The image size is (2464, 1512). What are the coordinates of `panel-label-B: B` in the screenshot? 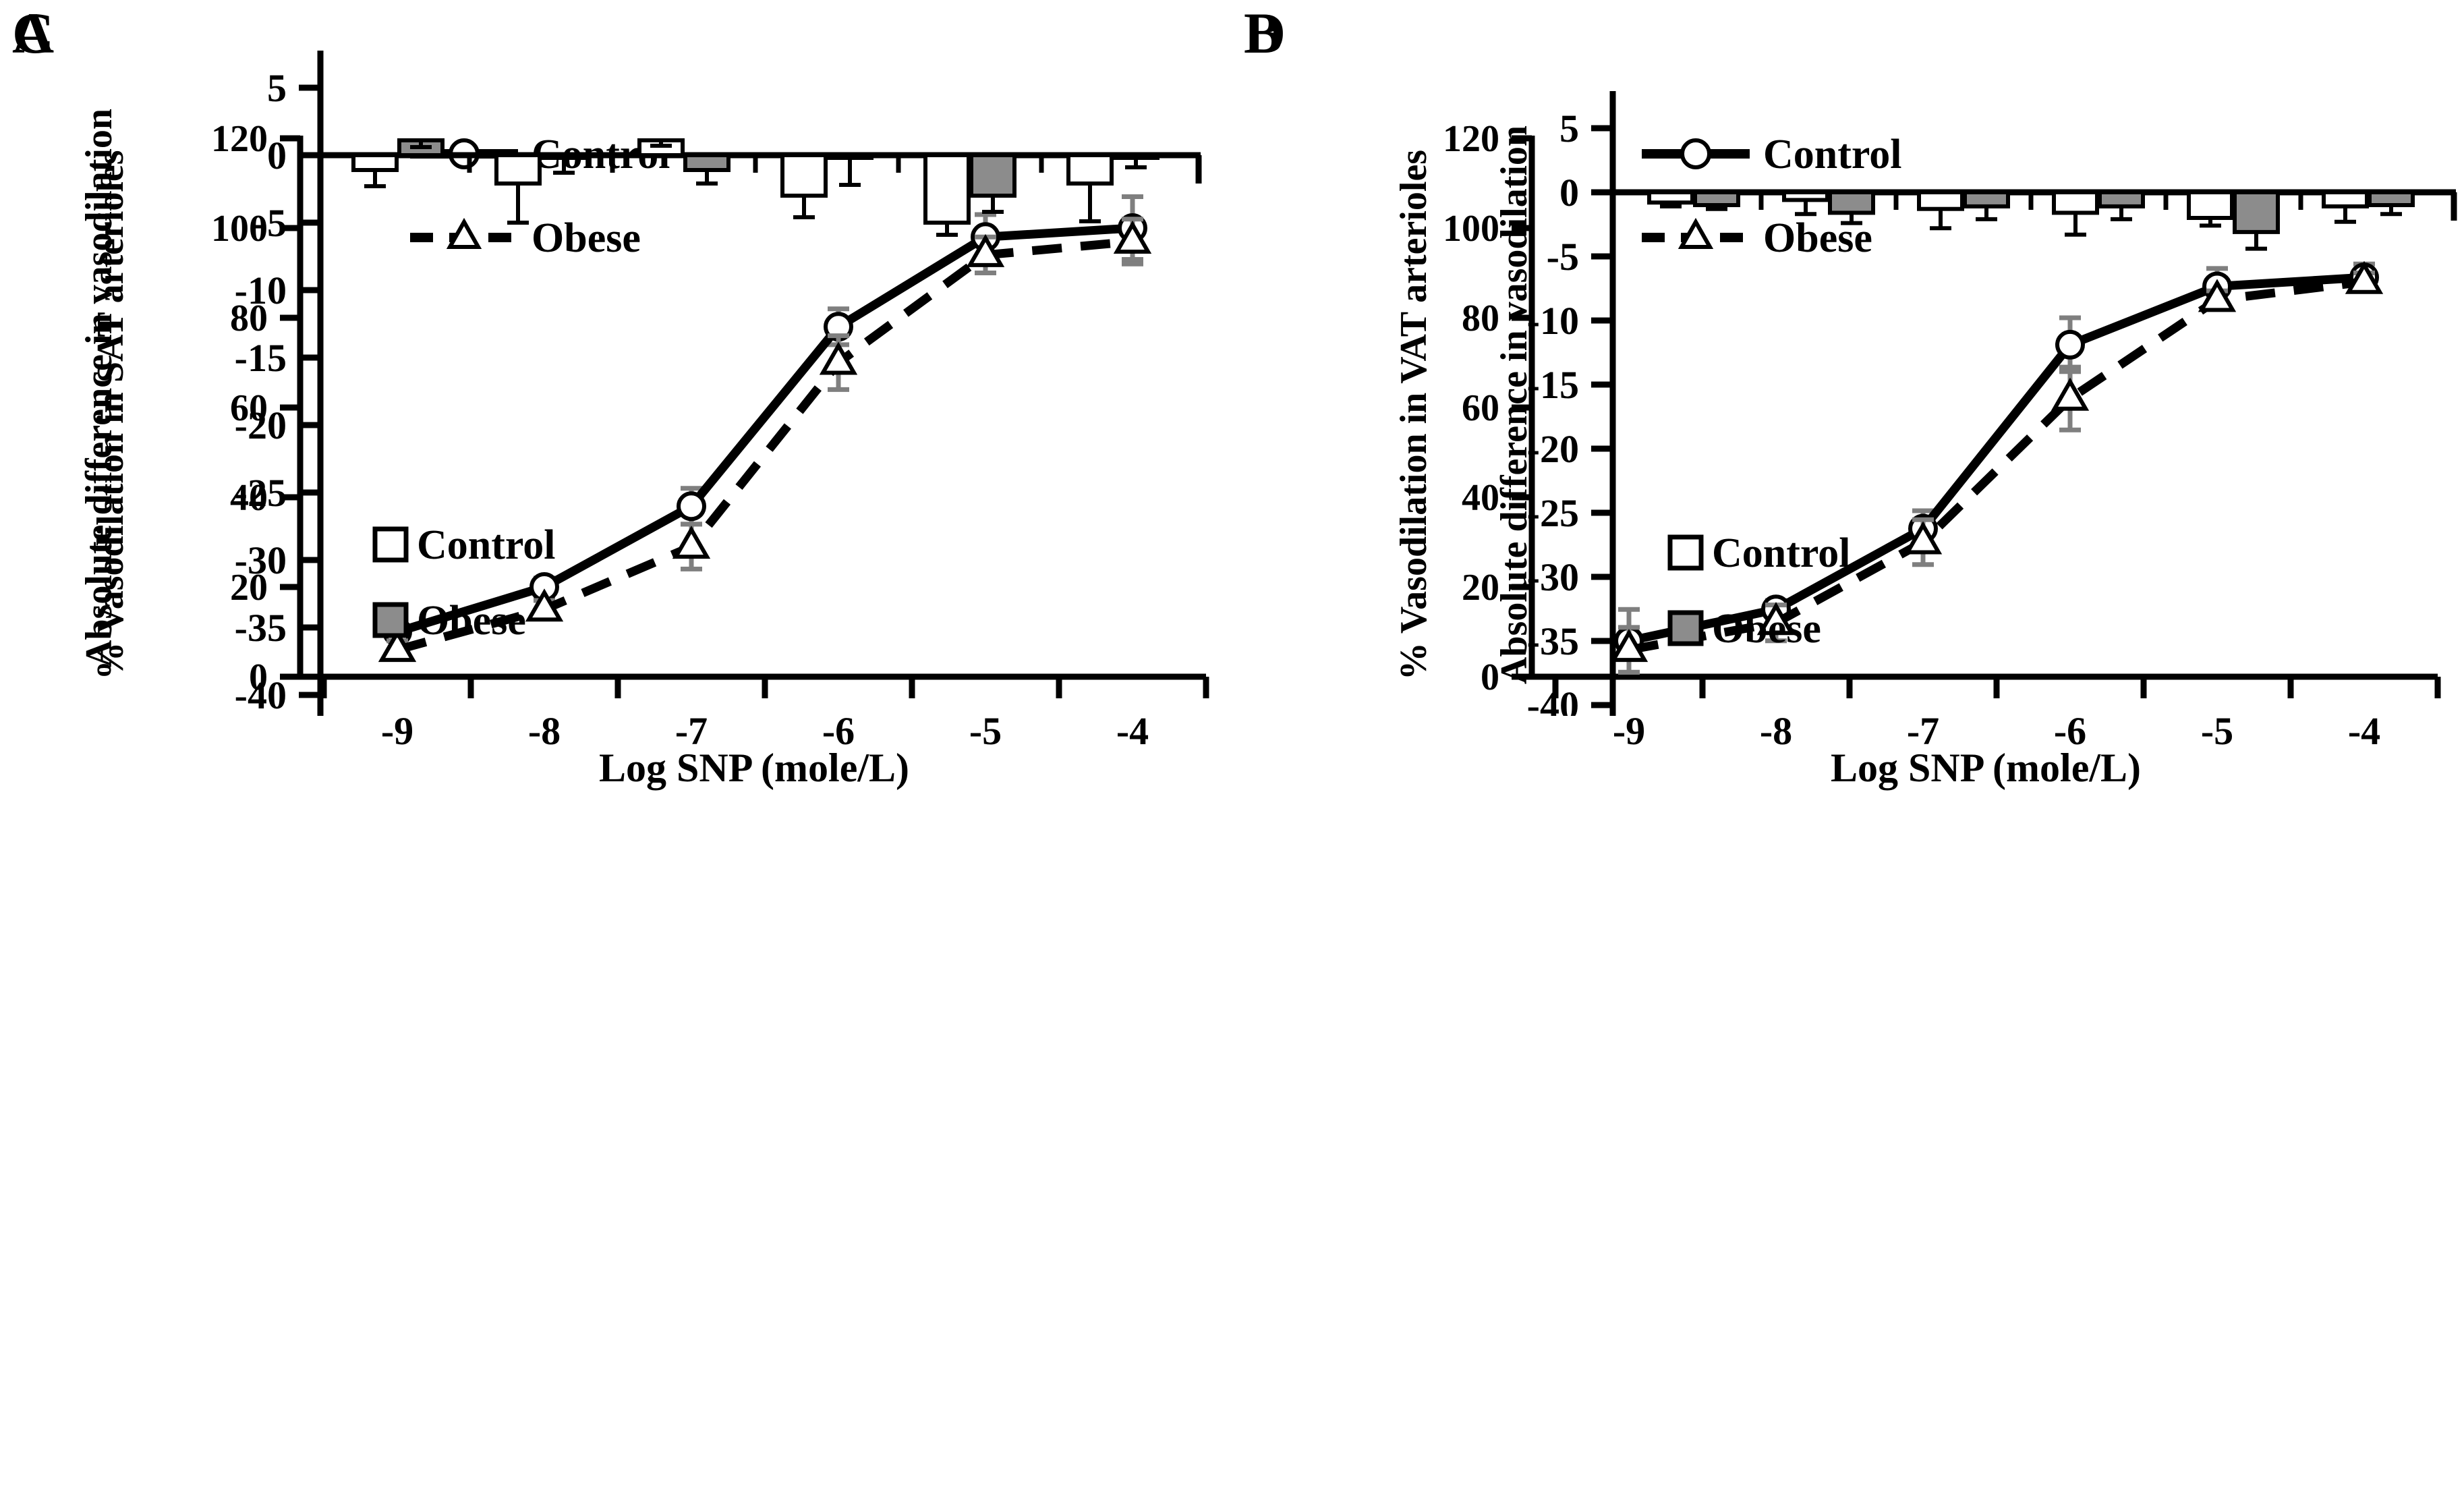 It's located at (1263, 33).